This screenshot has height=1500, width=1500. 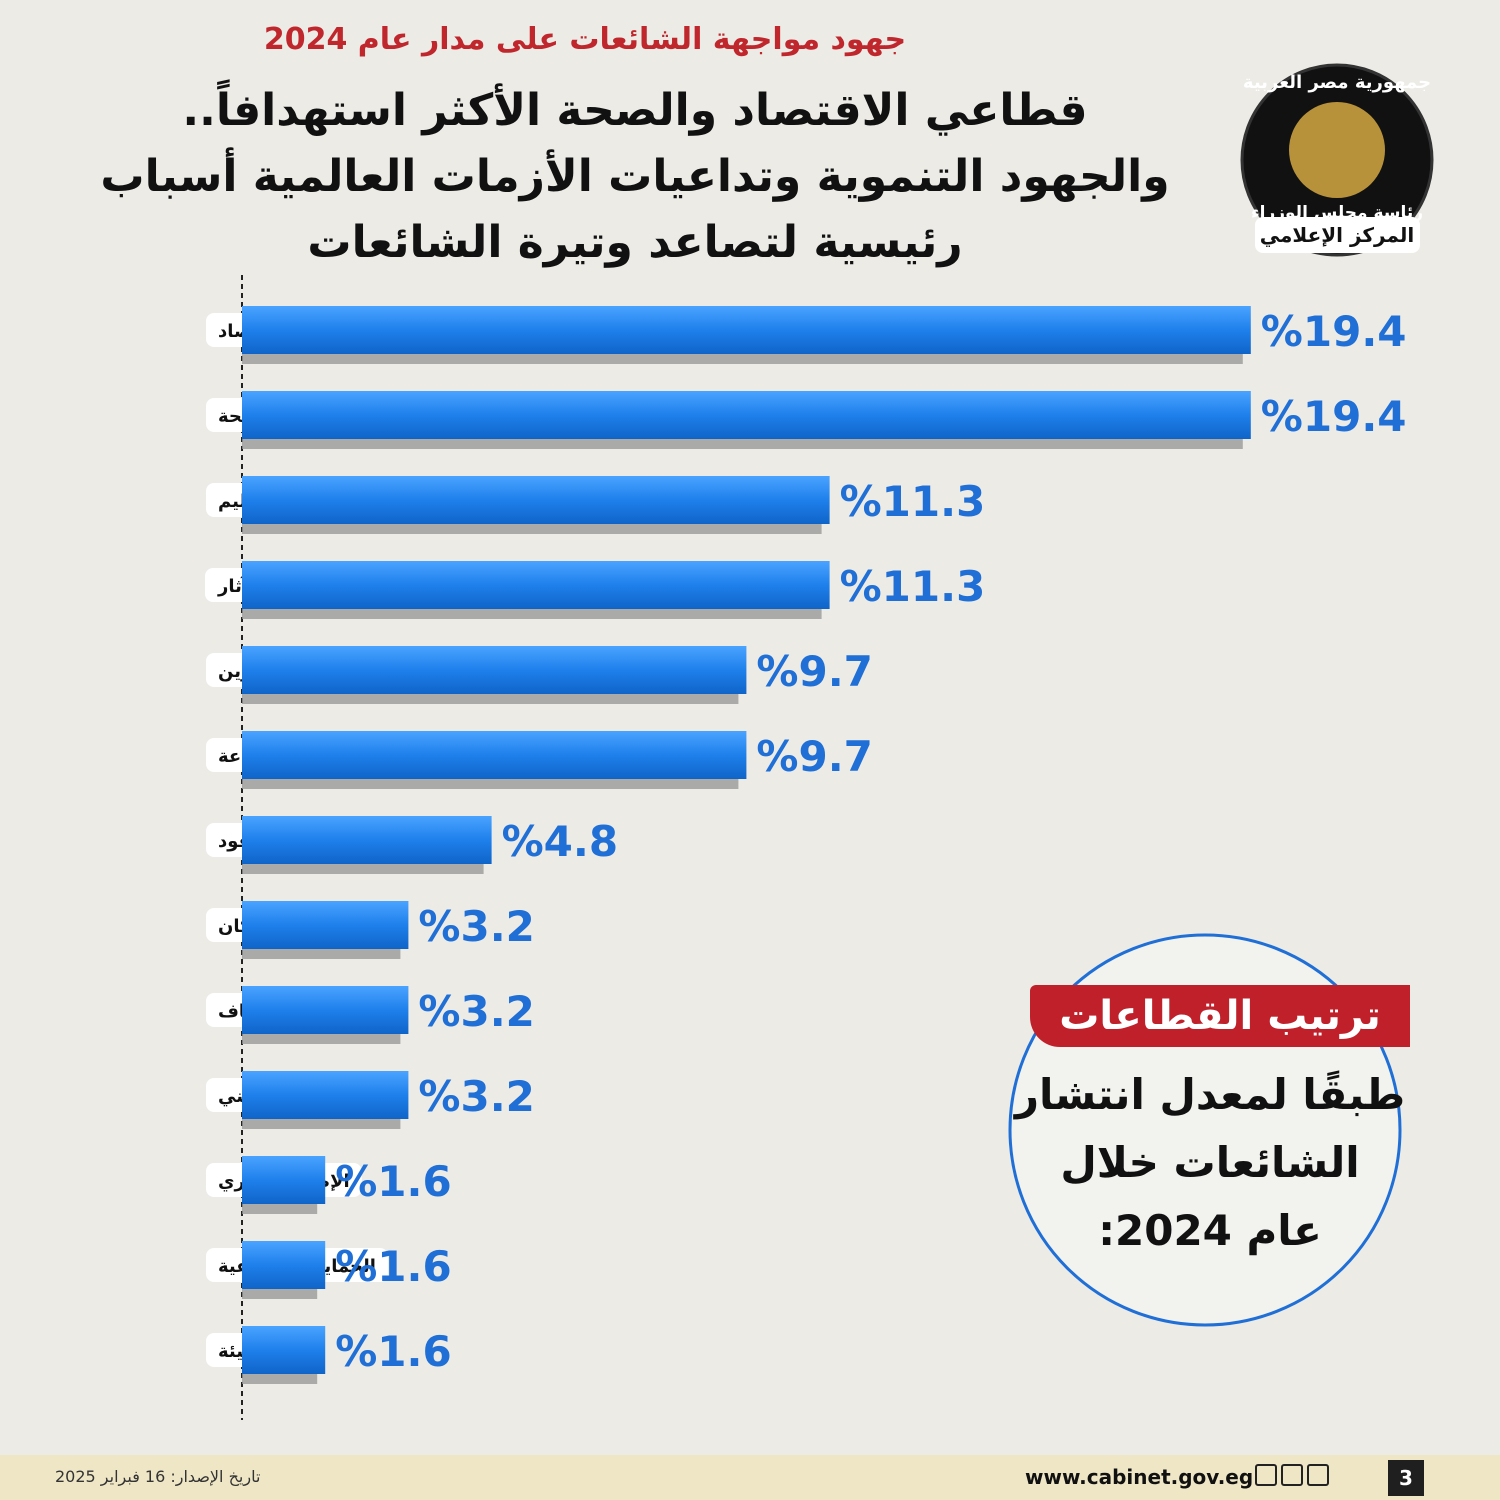 I want to click on title-line: قطاعي الاقتصاد والصحة الأكثر استهدافاً.., so click(x=635, y=110).